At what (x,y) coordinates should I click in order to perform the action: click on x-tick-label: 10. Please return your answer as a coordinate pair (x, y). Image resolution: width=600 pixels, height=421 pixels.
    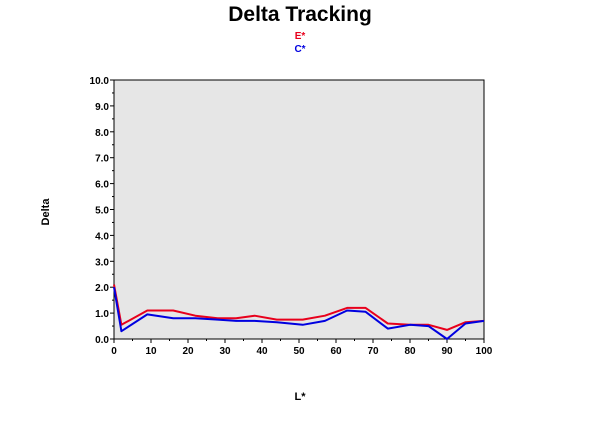
    Looking at the image, I should click on (151, 351).